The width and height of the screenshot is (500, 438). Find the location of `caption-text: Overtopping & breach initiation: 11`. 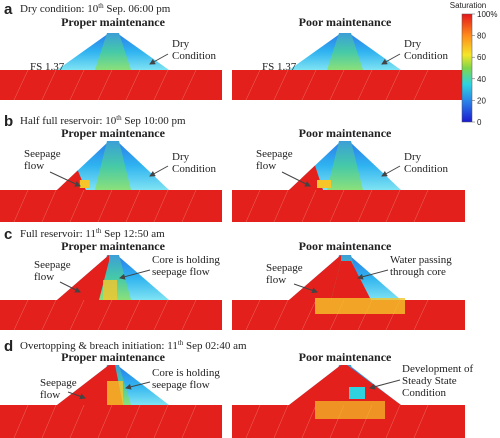

caption-text: Overtopping & breach initiation: 11 is located at coordinates (99, 346).